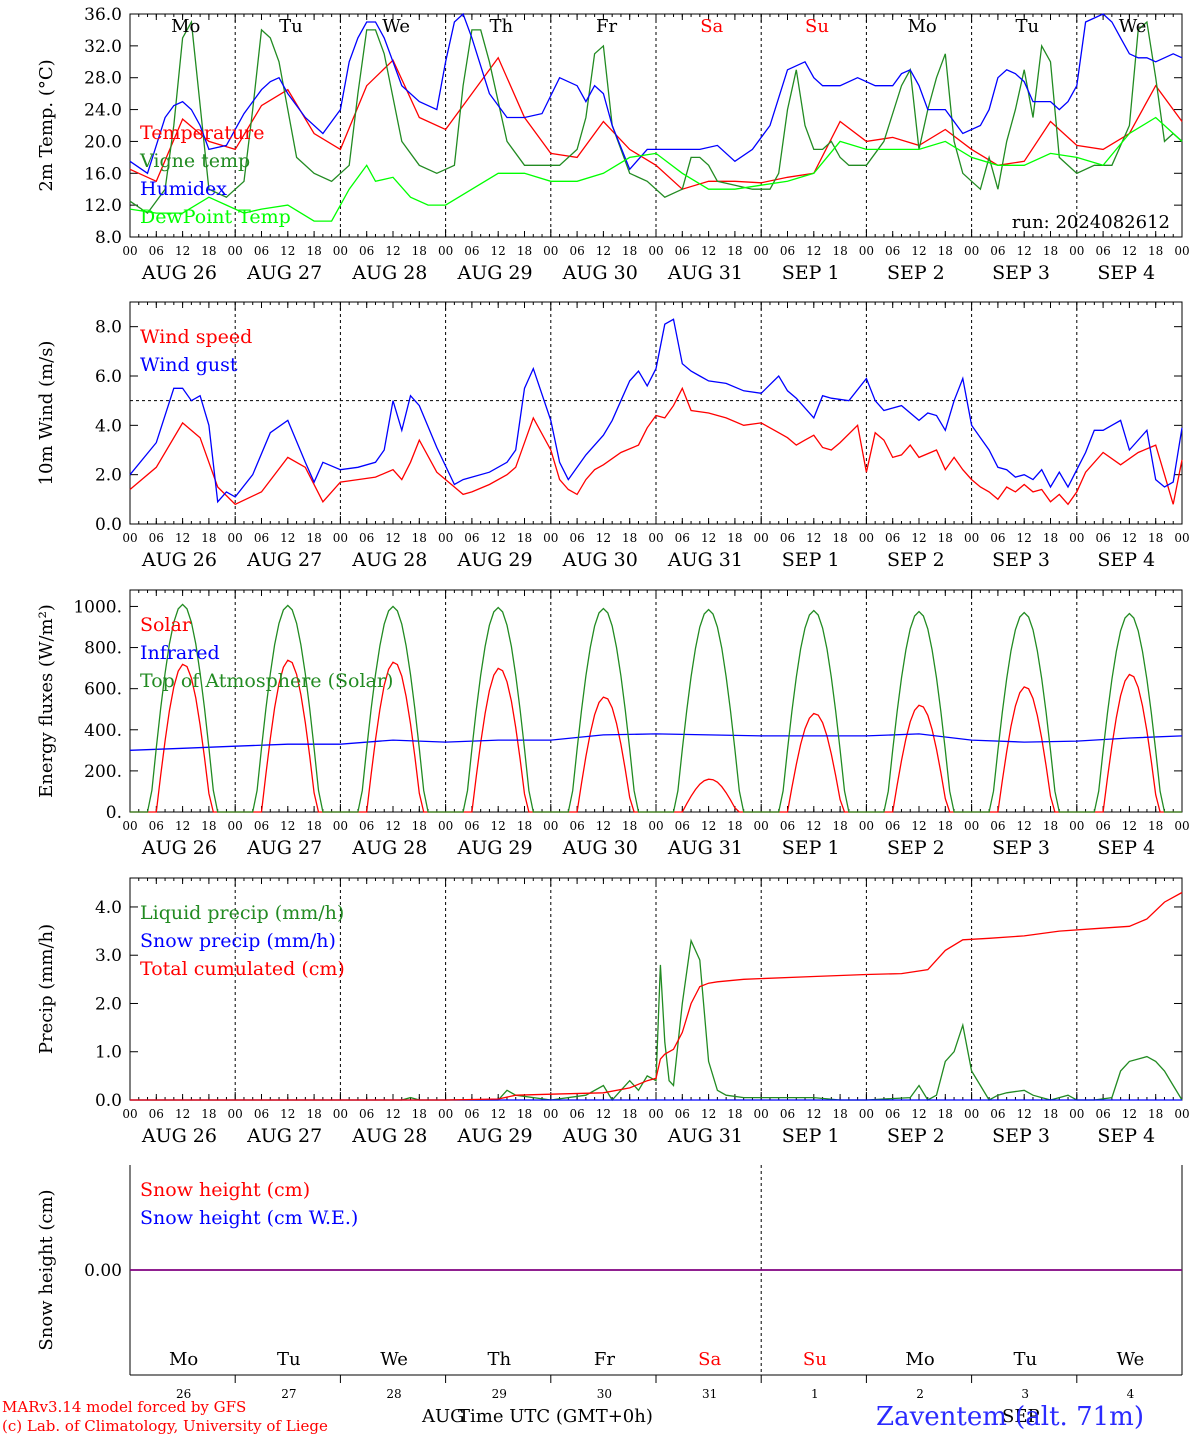 The height and width of the screenshot is (1440, 1194). I want to click on weekday-label: Th, so click(499, 1359).